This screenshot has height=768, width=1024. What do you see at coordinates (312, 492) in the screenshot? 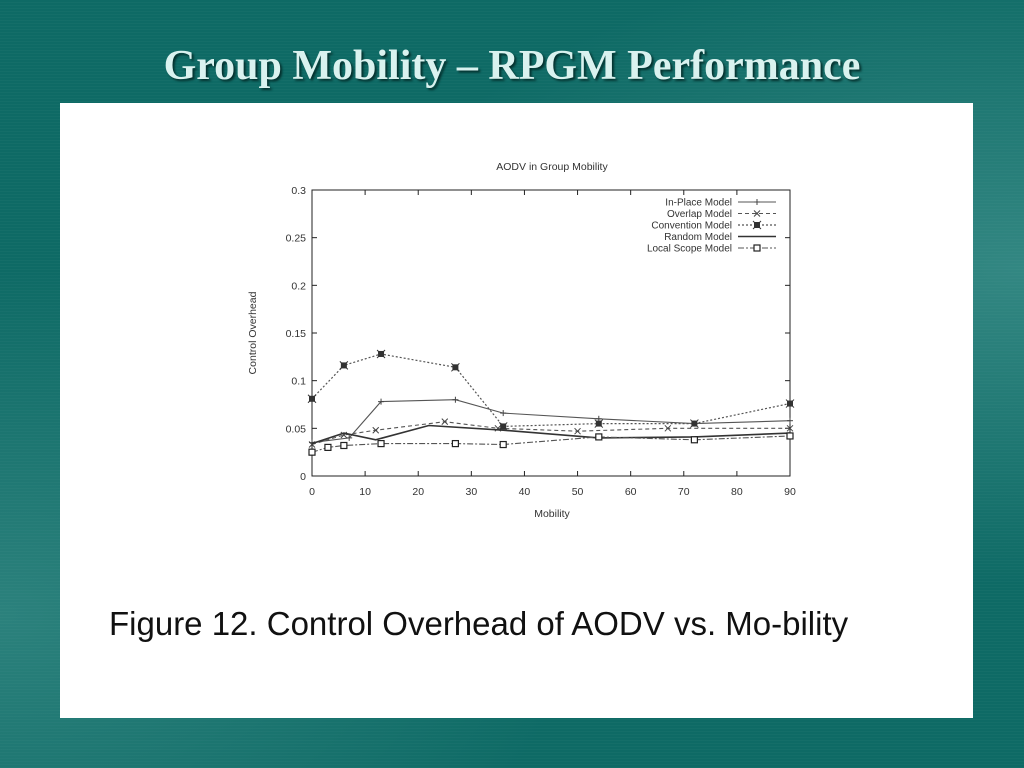
I see `x-tick-label: 0` at bounding box center [312, 492].